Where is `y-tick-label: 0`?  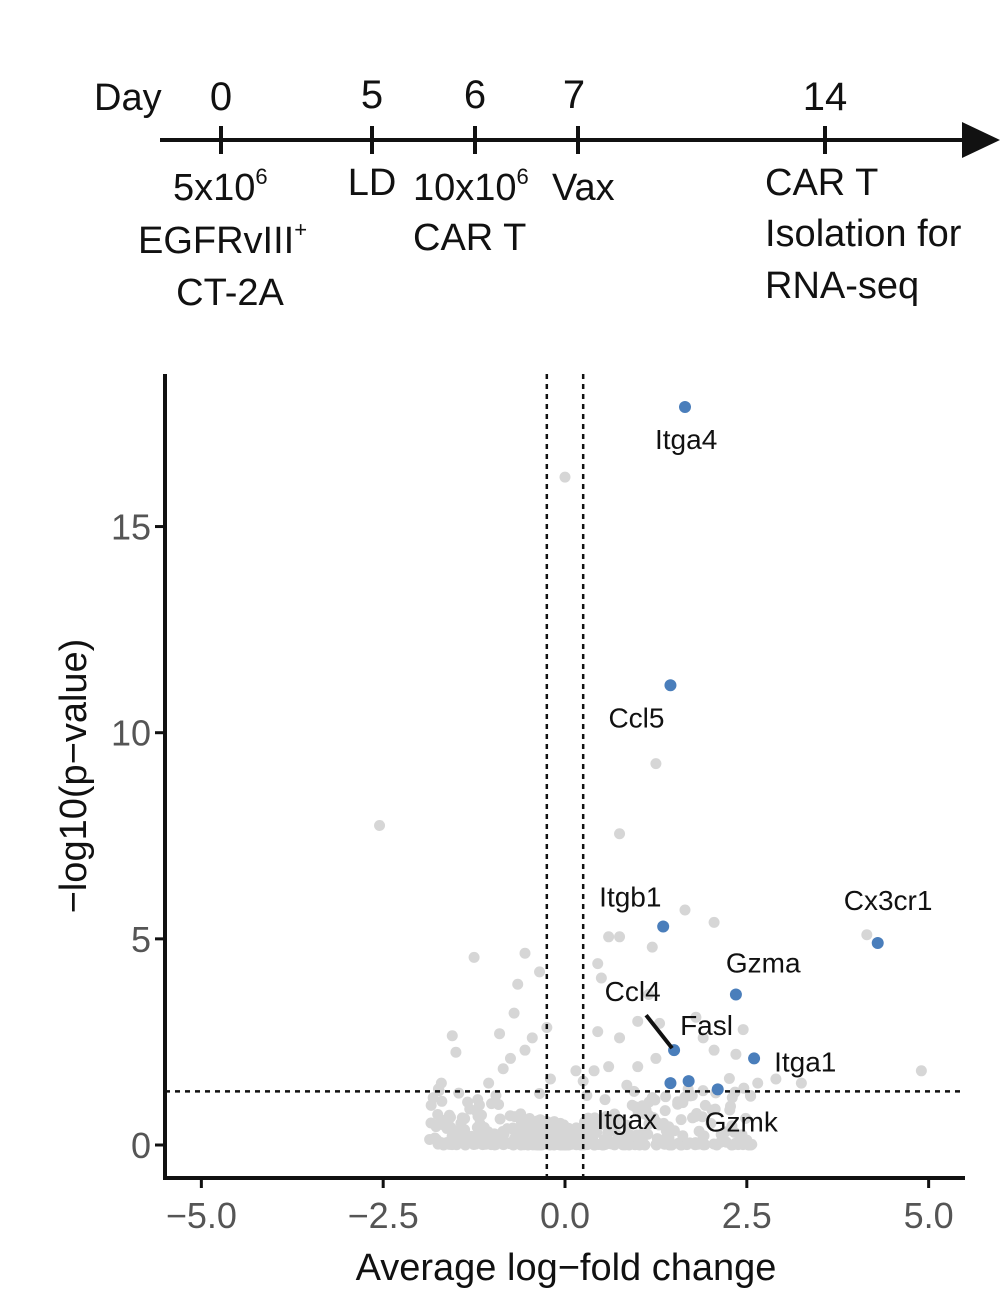 y-tick-label: 0 is located at coordinates (141, 1145).